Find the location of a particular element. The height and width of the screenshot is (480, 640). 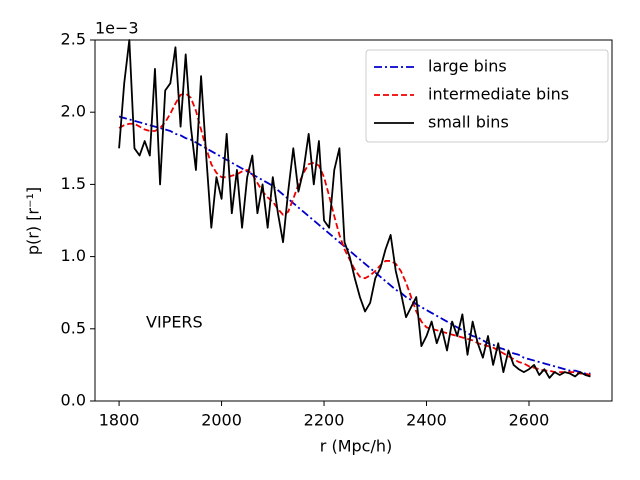

legend-box is located at coordinates (487, 96).